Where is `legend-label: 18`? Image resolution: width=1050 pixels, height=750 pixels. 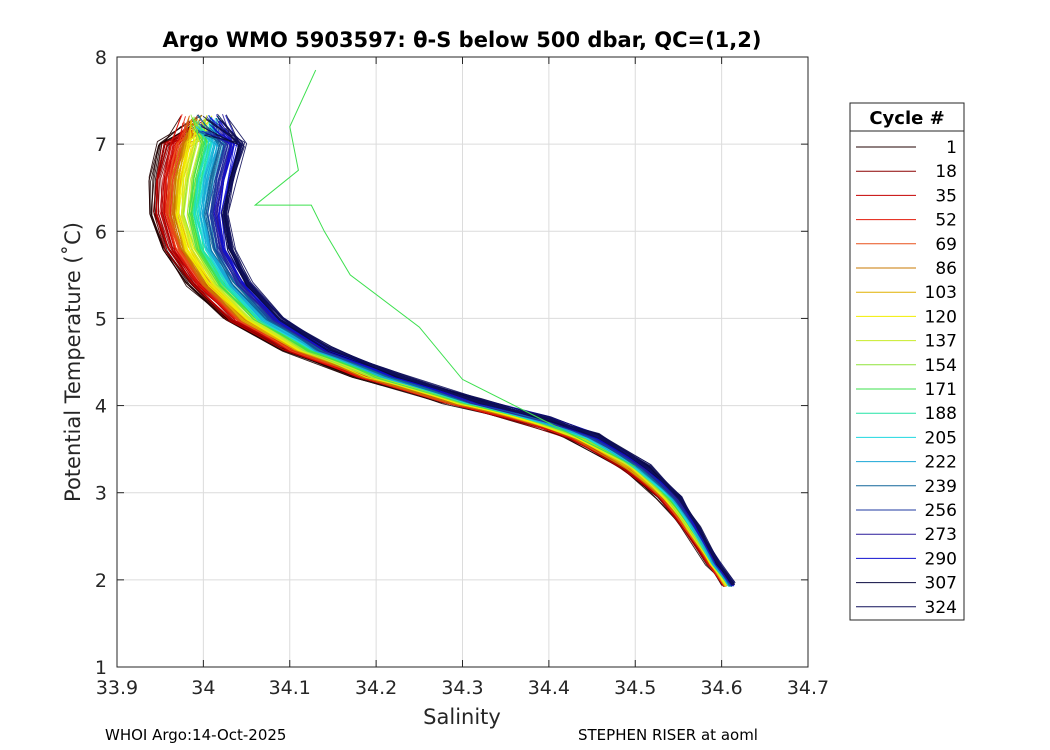 legend-label: 18 is located at coordinates (946, 172).